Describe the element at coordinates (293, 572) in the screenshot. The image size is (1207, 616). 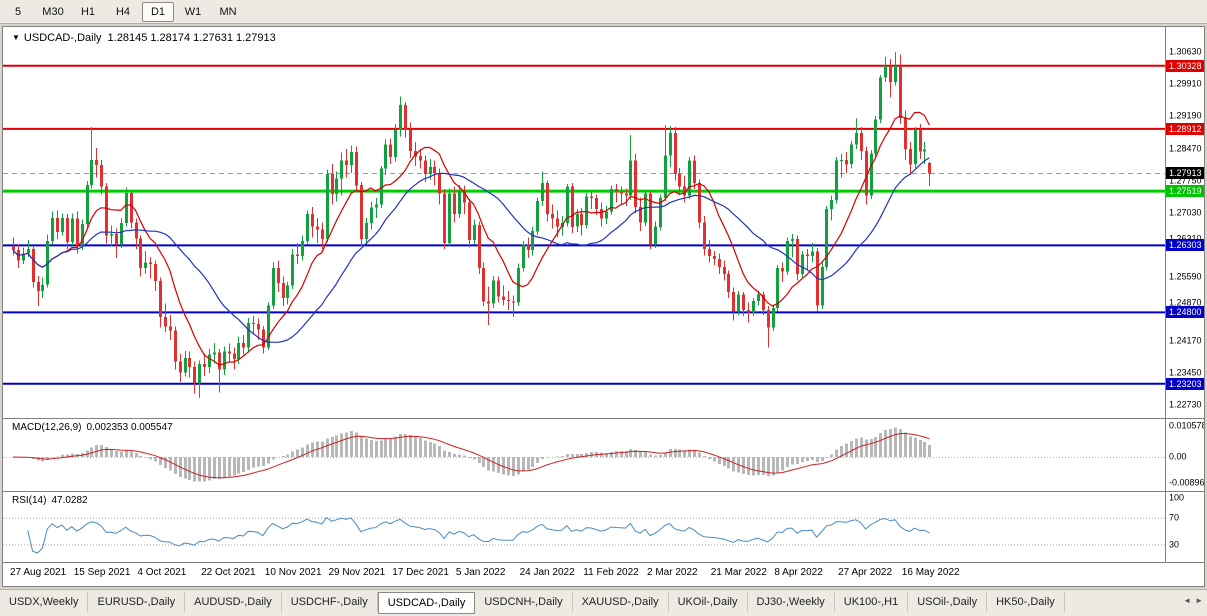
I see `date-axis-label: 10 Nov 2021` at that location.